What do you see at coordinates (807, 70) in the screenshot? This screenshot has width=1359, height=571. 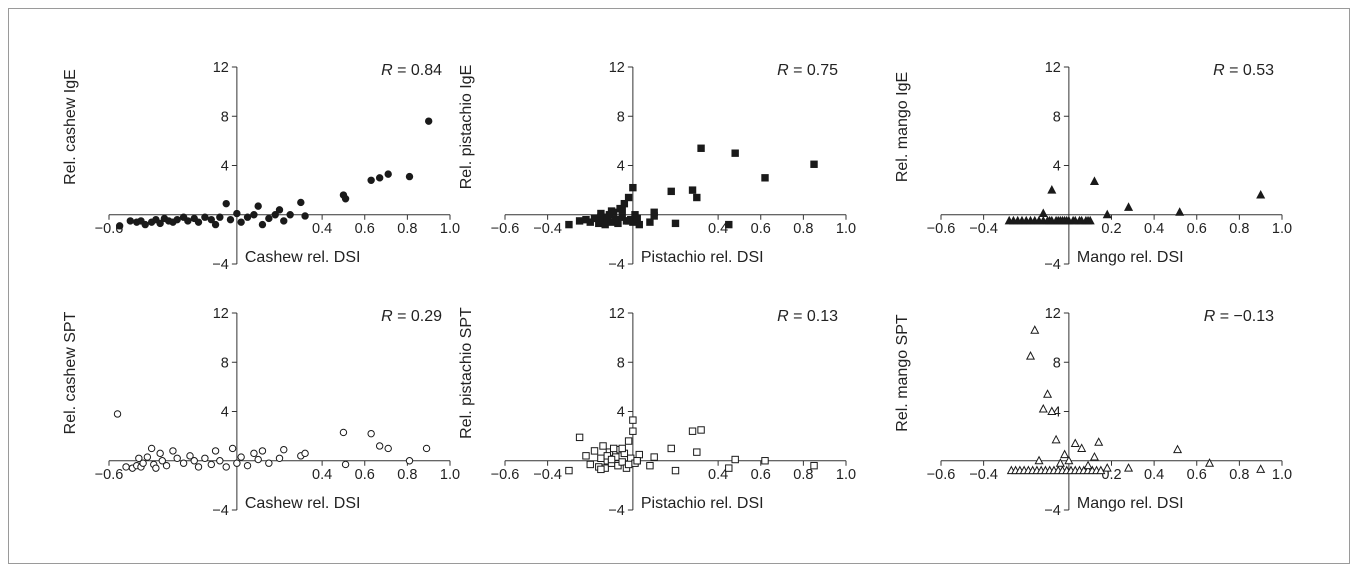 I see `correlation-label: R = 0.75` at bounding box center [807, 70].